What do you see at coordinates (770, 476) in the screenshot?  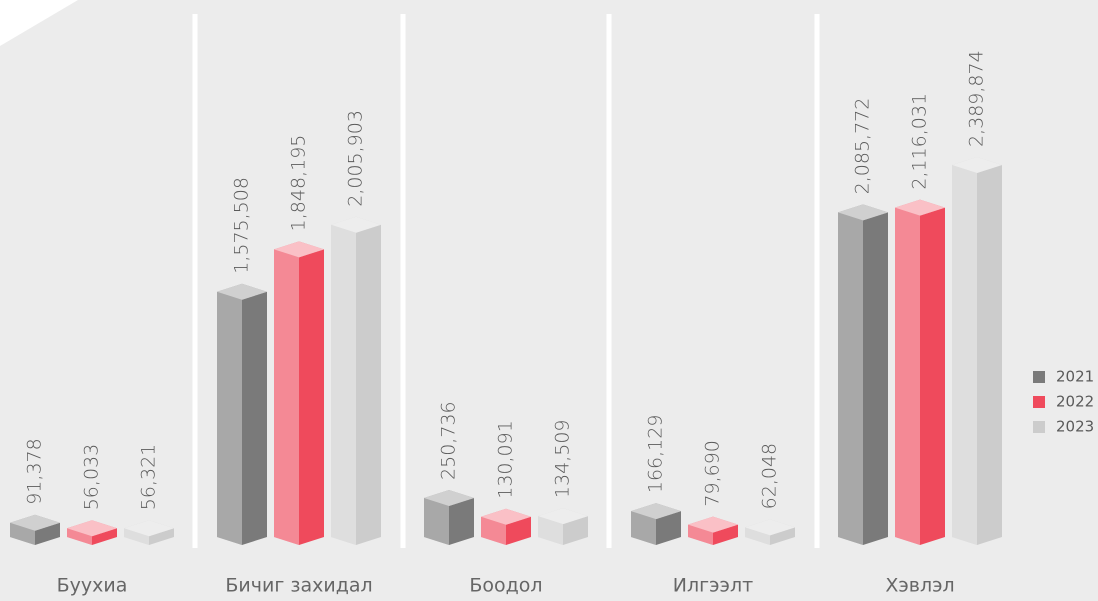 I see `data-label: 62,048` at bounding box center [770, 476].